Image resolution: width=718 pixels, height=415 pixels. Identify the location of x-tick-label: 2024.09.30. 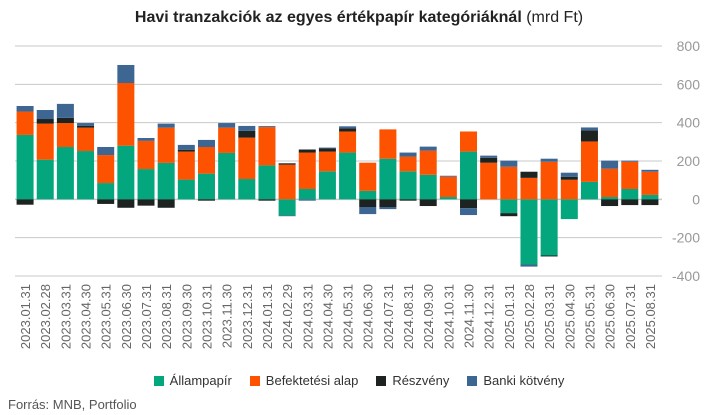
(428, 316).